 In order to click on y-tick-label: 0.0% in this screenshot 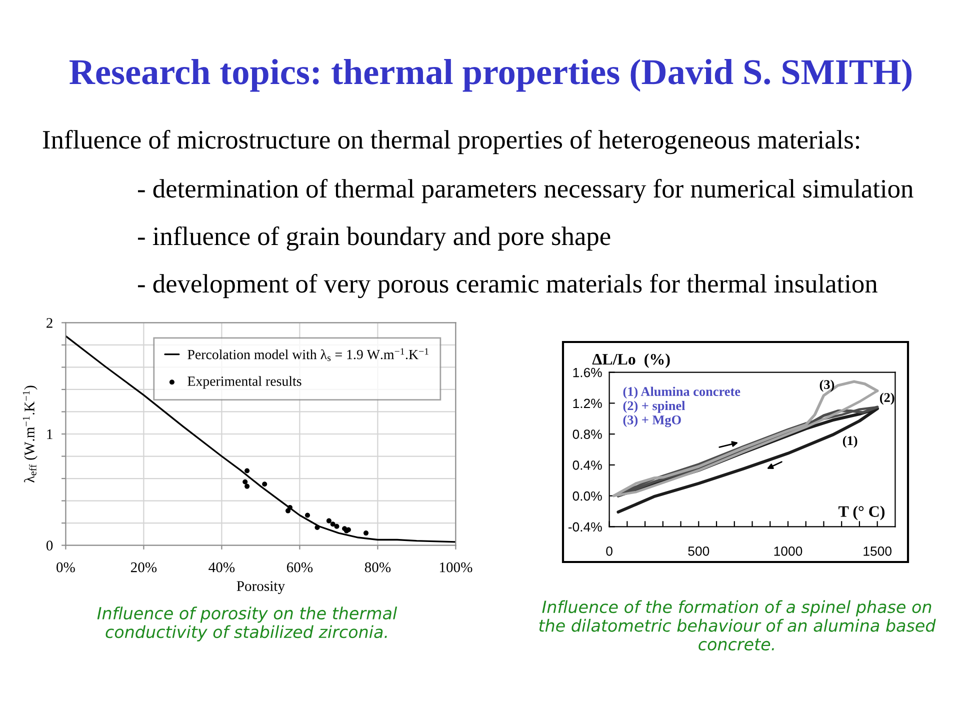, I will do `click(587, 496)`.